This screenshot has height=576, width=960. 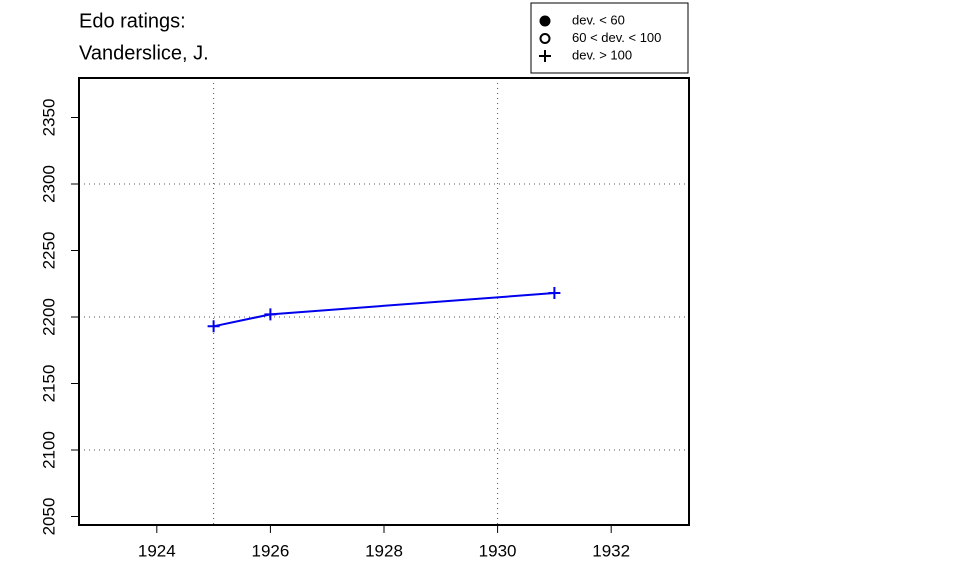 I want to click on data-line, so click(x=384, y=310).